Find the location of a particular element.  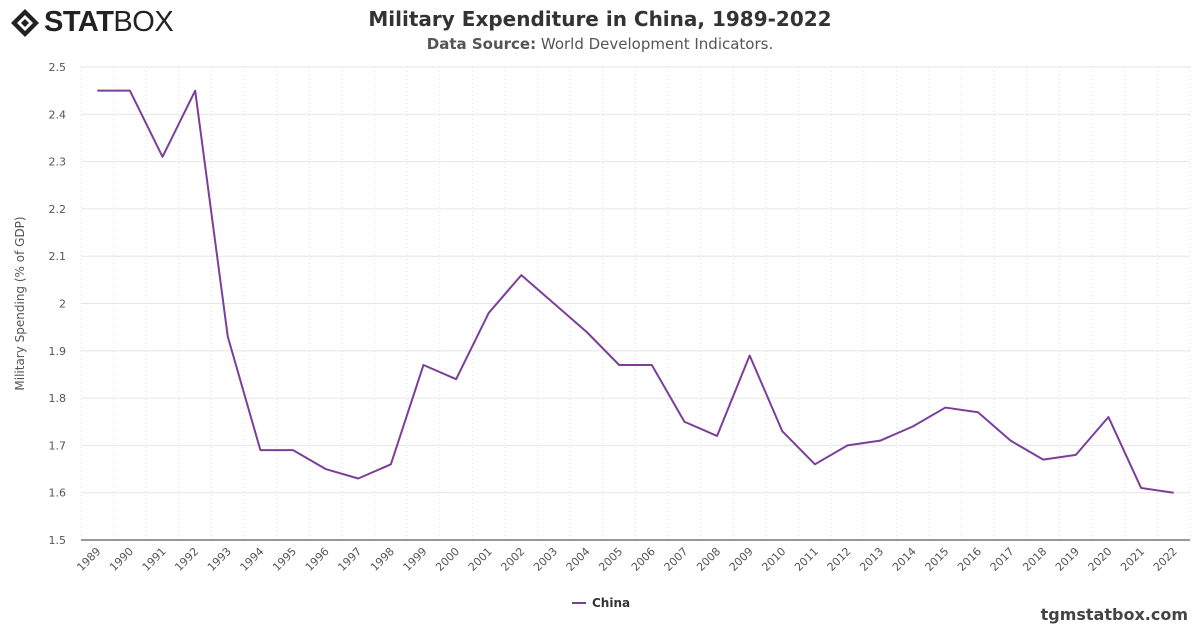

x-tick-label: 2011 is located at coordinates (806, 559).